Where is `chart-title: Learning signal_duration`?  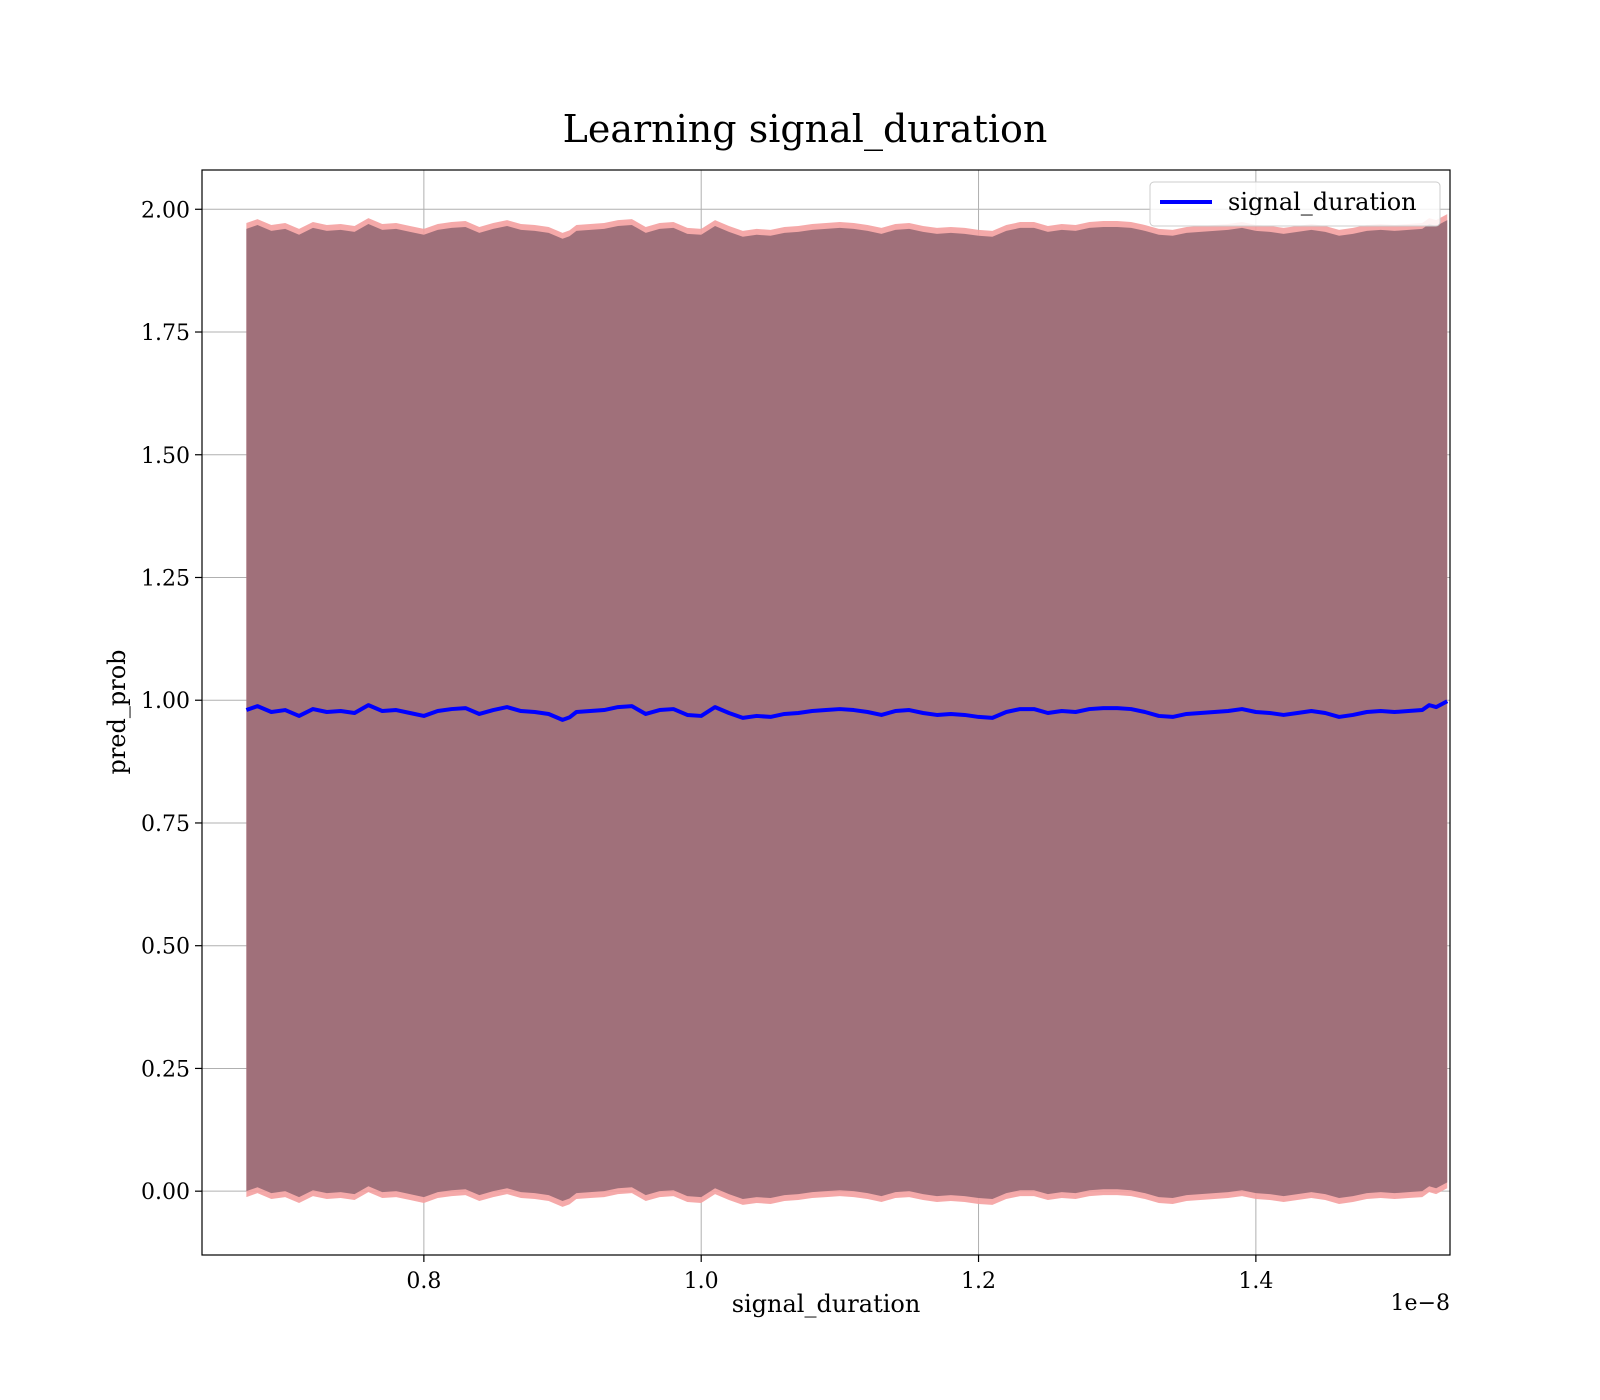
chart-title: Learning signal_duration is located at coordinates (805, 129).